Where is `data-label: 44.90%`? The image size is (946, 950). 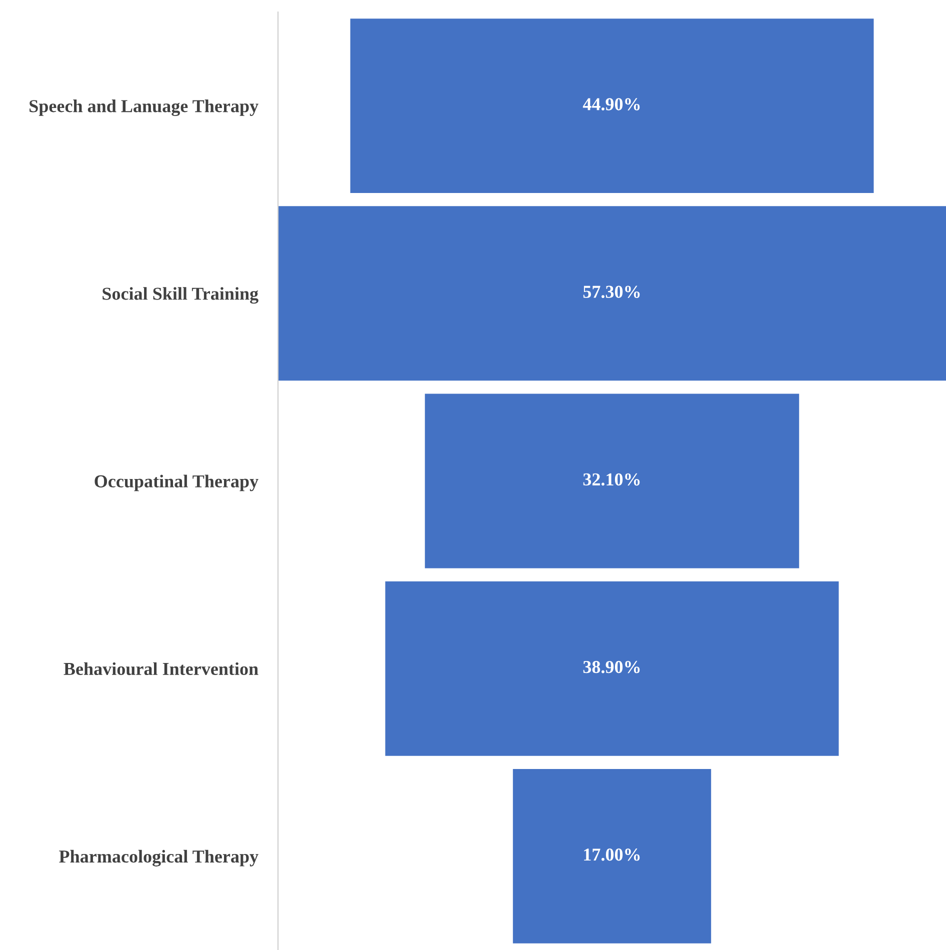
data-label: 44.90% is located at coordinates (611, 104).